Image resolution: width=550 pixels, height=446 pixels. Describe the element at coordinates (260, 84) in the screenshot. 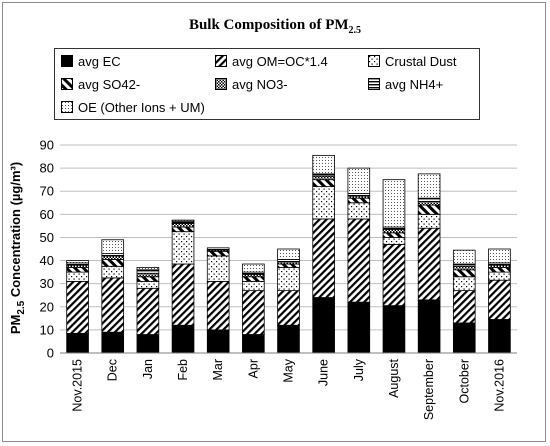

I see `legend-label-no3: avg NO3-` at that location.